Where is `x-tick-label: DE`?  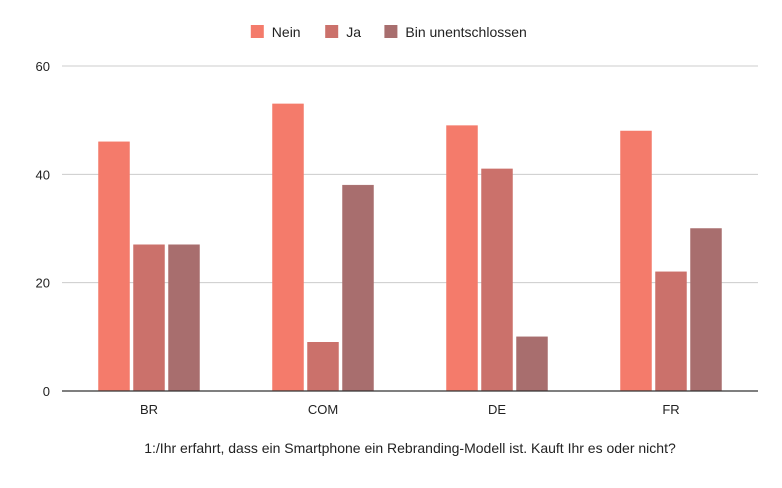
x-tick-label: DE is located at coordinates (497, 409).